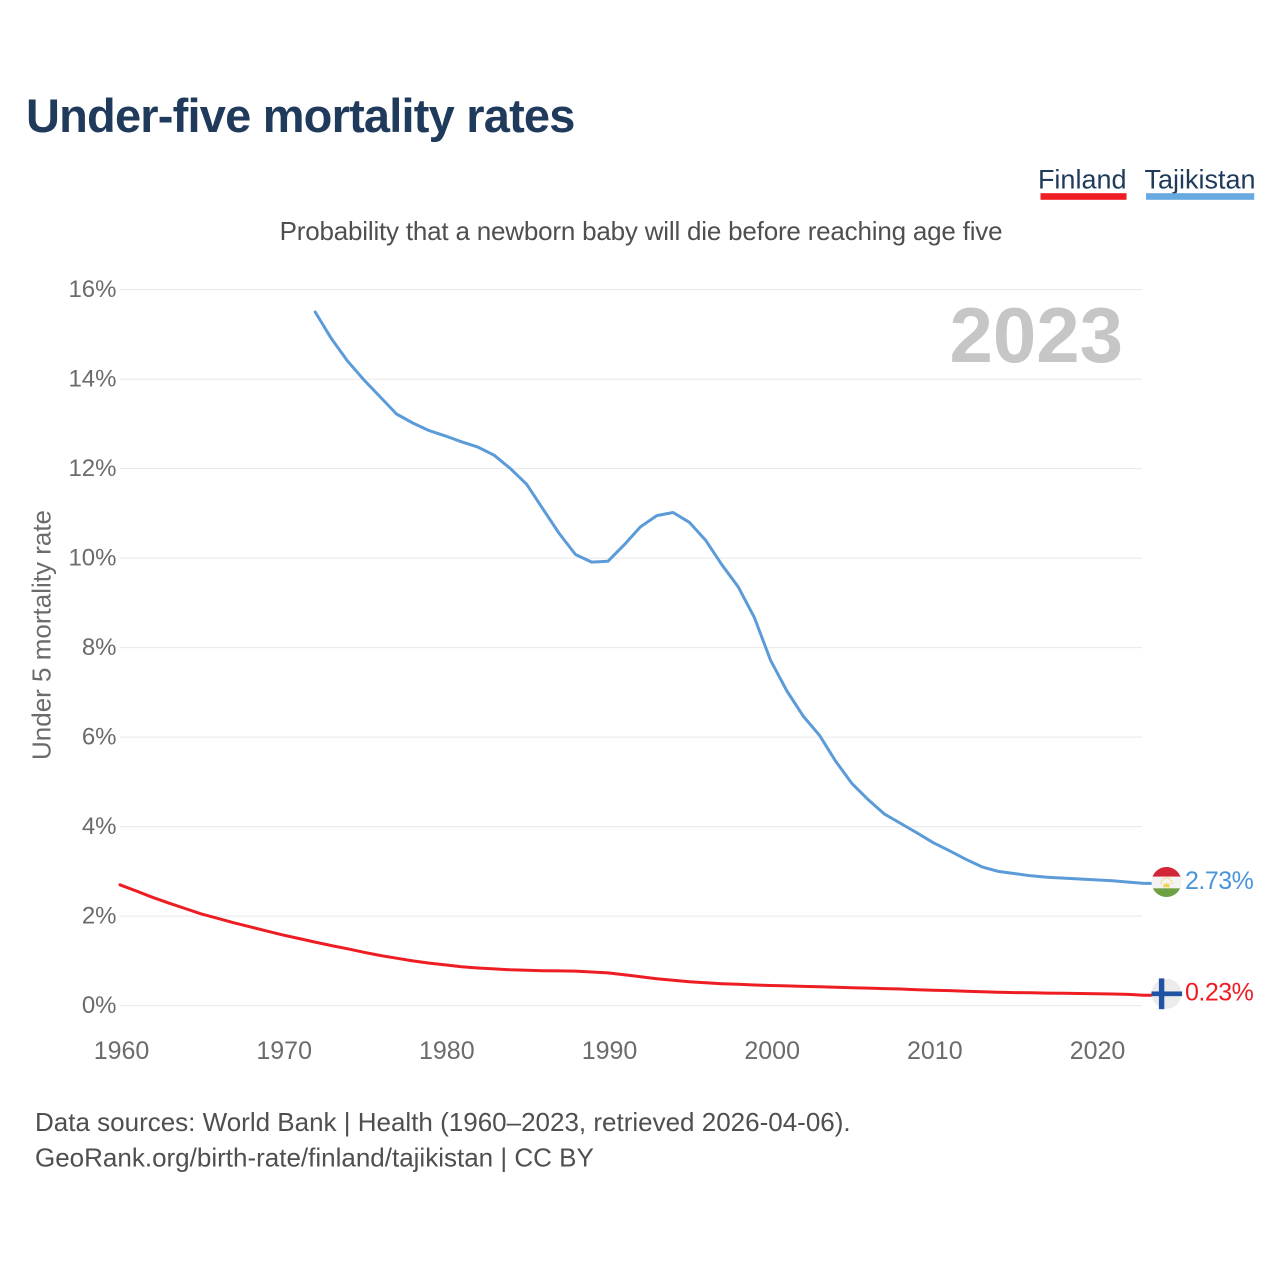  What do you see at coordinates (99, 916) in the screenshot?
I see `svg-text: 2%` at bounding box center [99, 916].